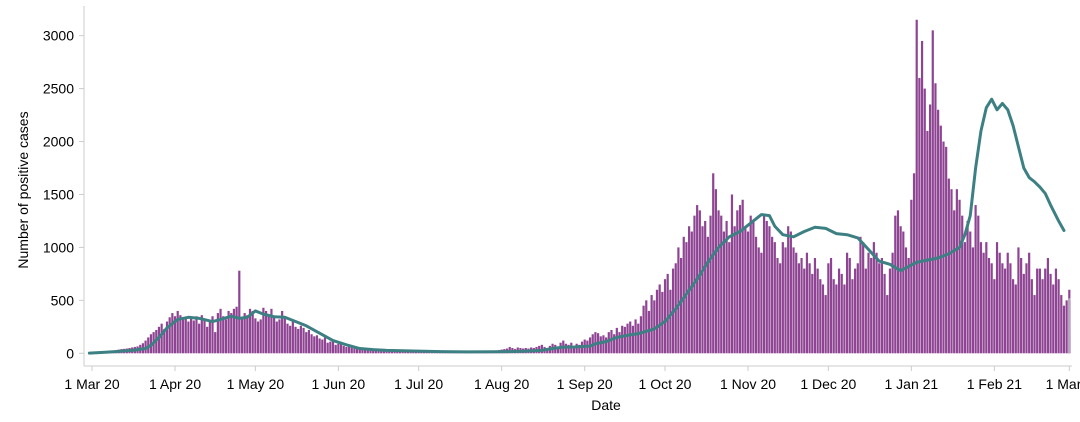 The height and width of the screenshot is (422, 1080). Describe the element at coordinates (70, 353) in the screenshot. I see `y-tick-label: 0` at that location.